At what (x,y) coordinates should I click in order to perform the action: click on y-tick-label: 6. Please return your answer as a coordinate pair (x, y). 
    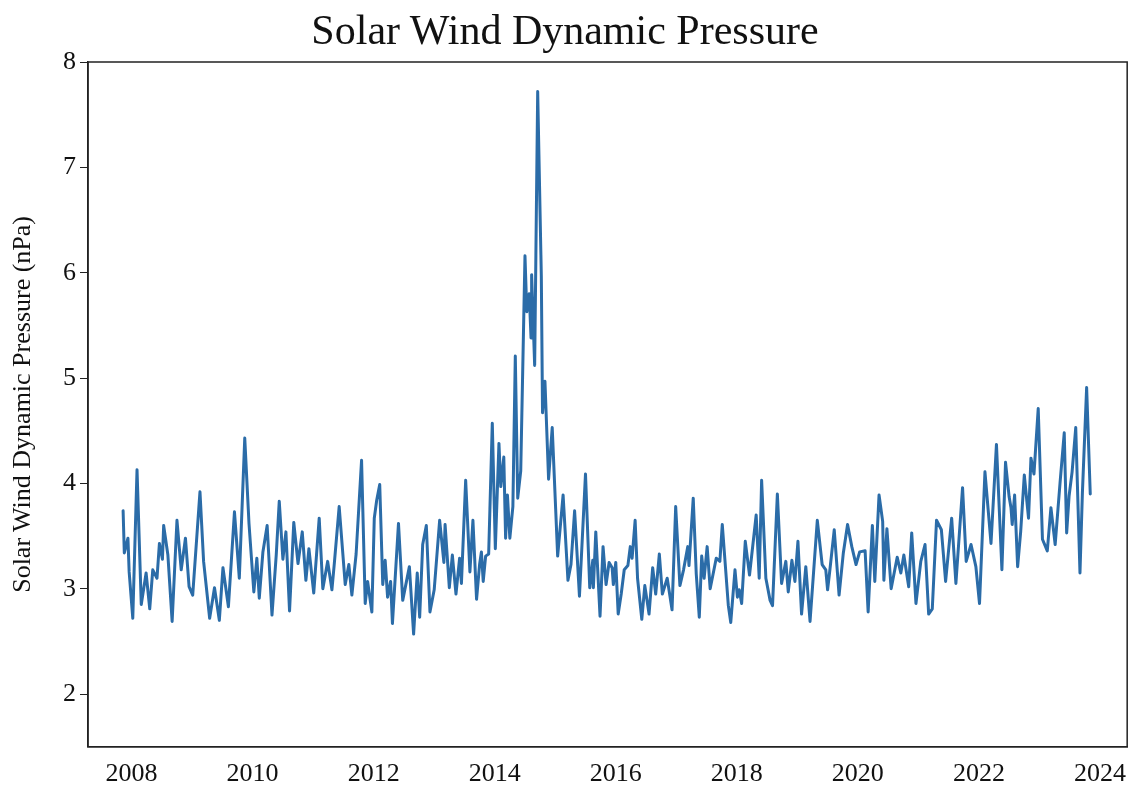
    Looking at the image, I should click on (69, 271).